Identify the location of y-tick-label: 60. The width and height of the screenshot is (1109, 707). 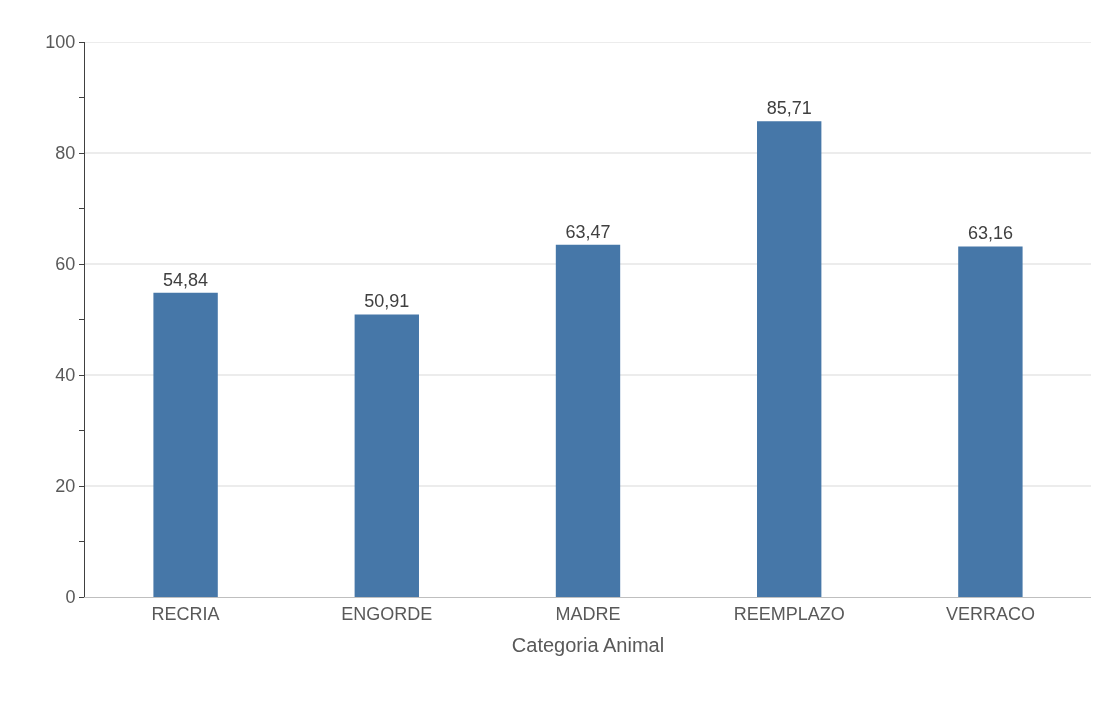
(65, 264).